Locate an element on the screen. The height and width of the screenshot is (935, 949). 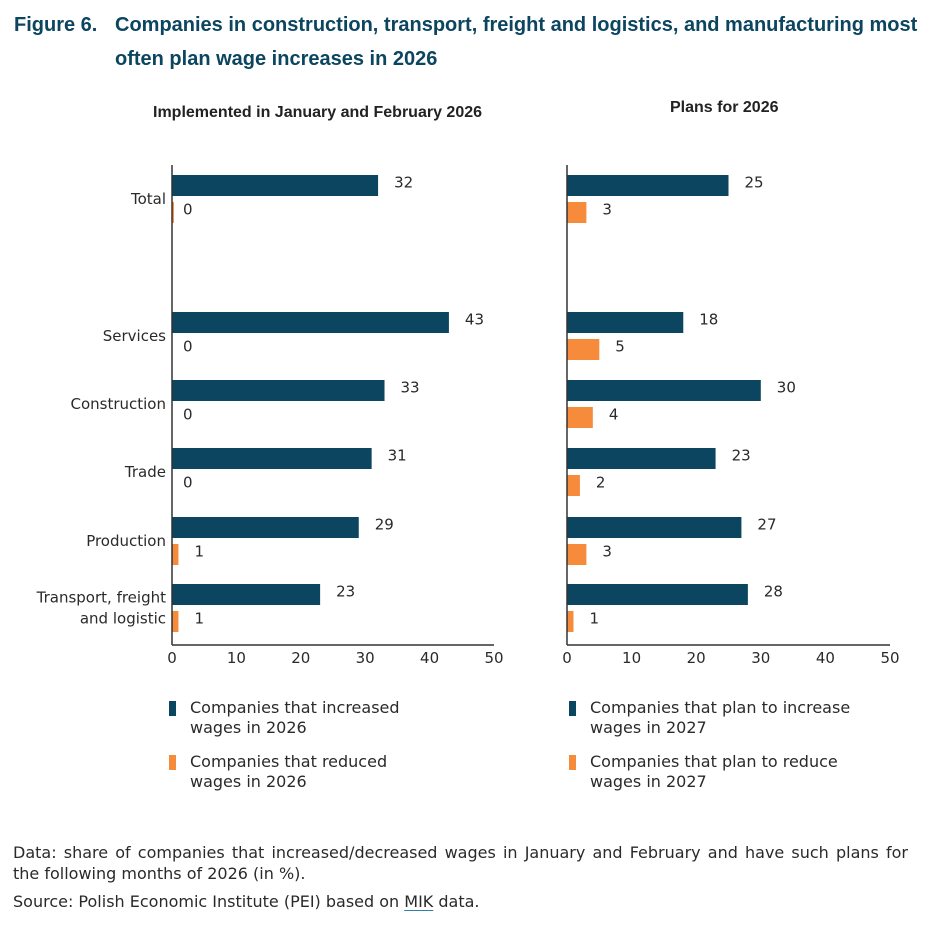
data-label: 25 is located at coordinates (754, 183).